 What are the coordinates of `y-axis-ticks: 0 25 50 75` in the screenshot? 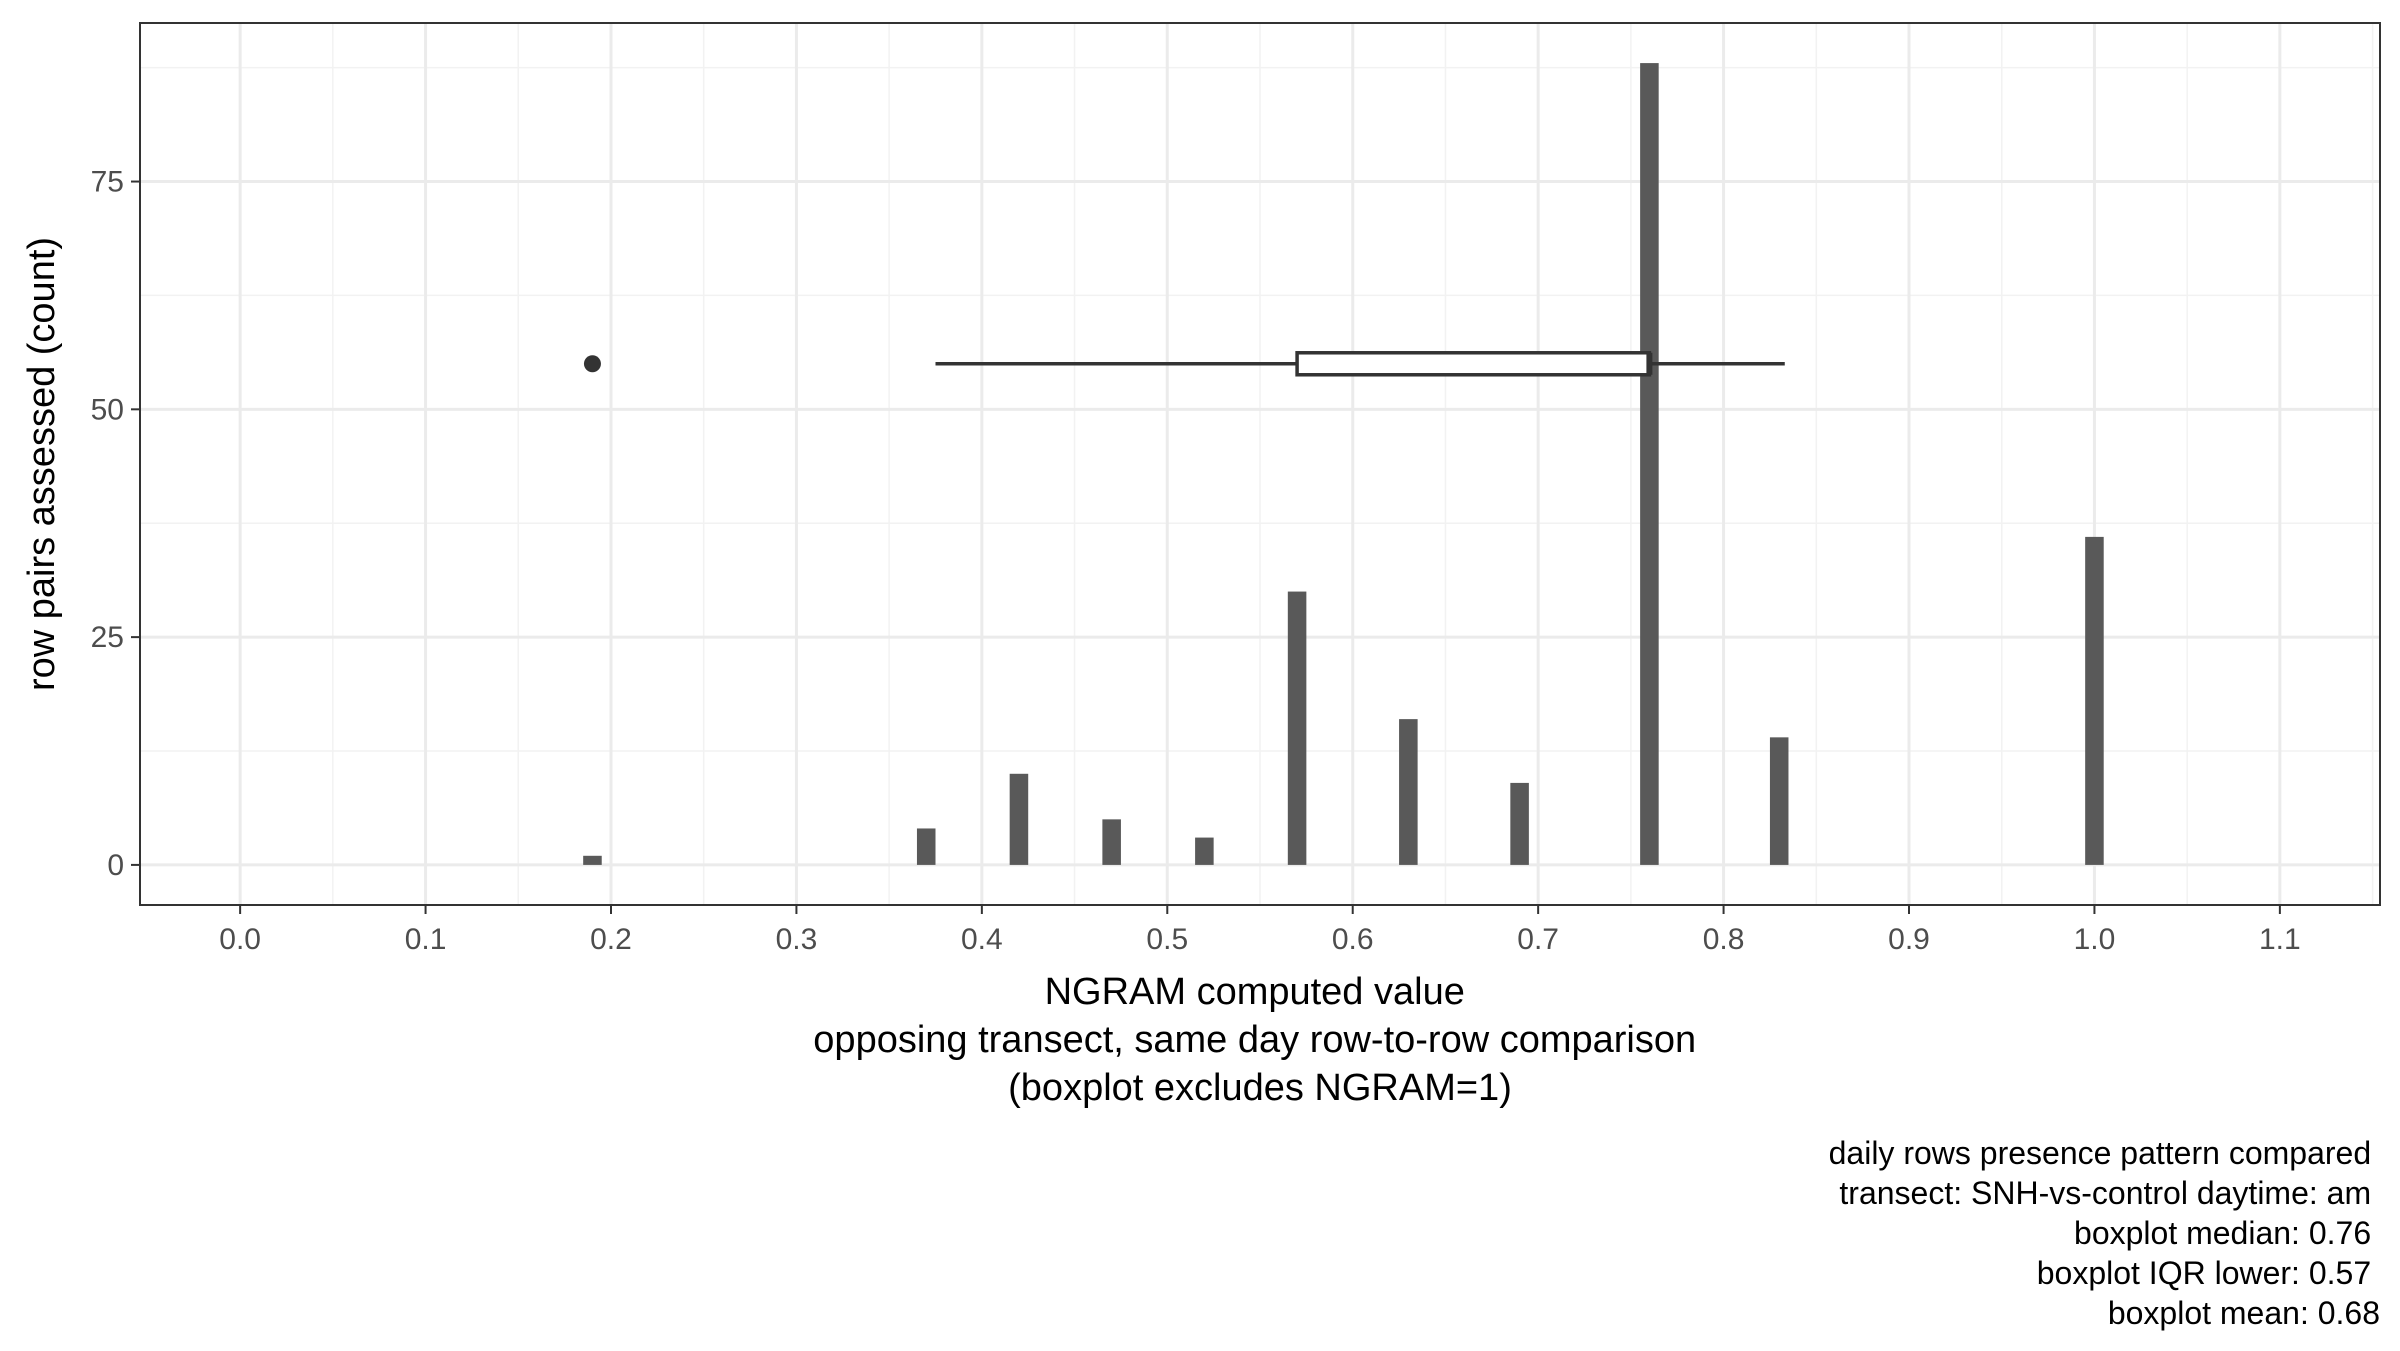 It's located at (115, 524).